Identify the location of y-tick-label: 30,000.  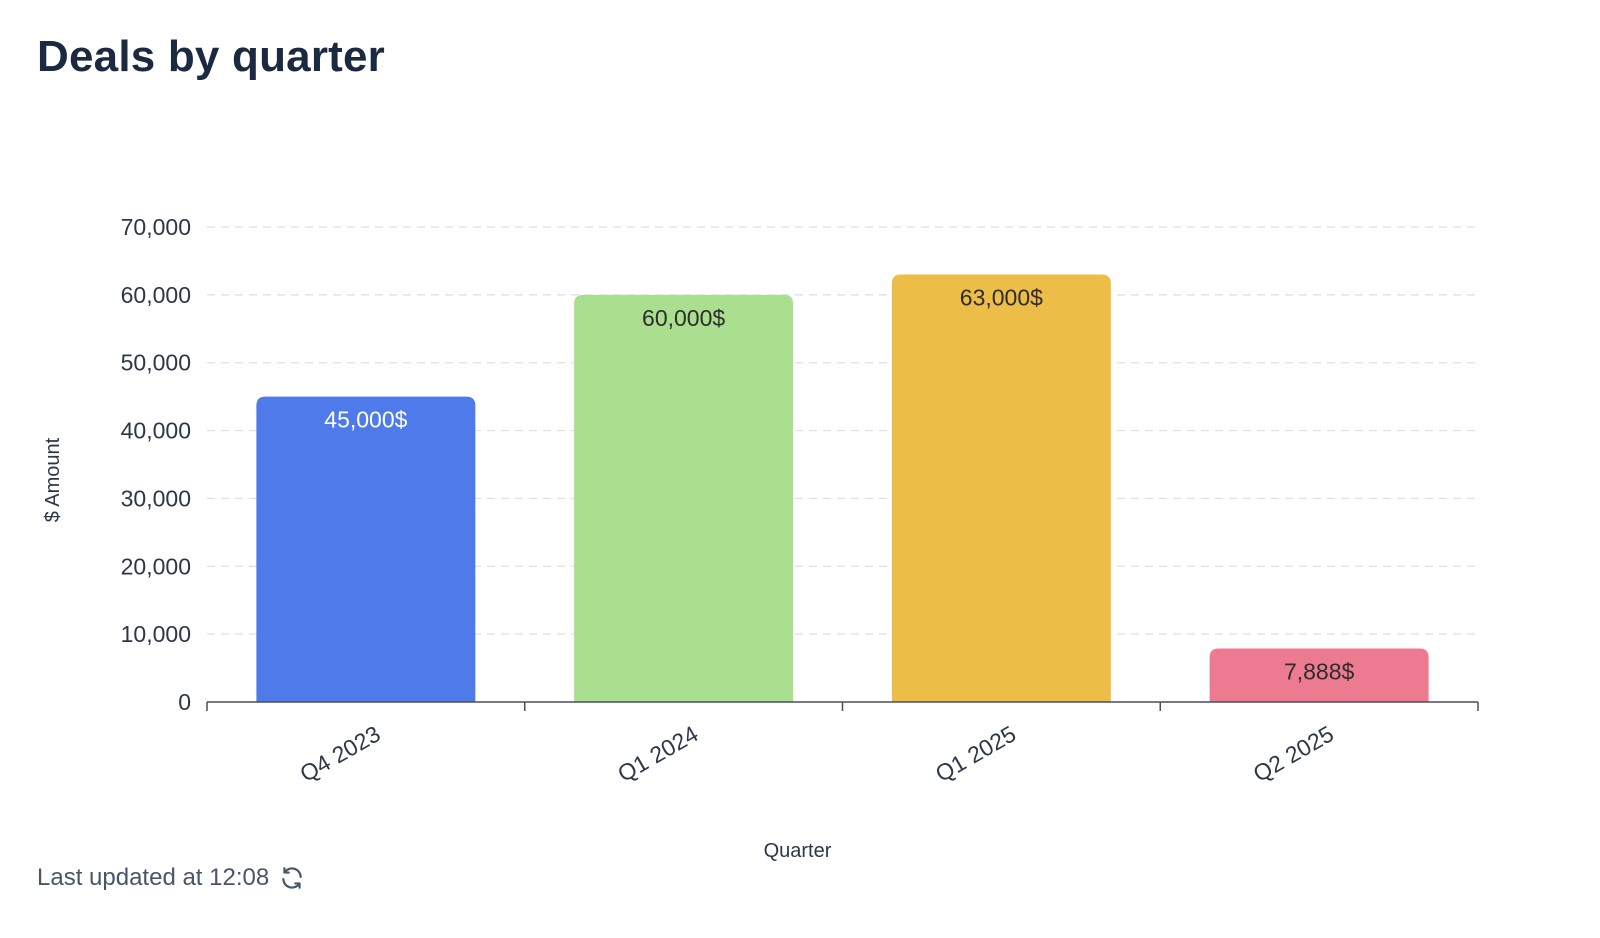
(156, 498).